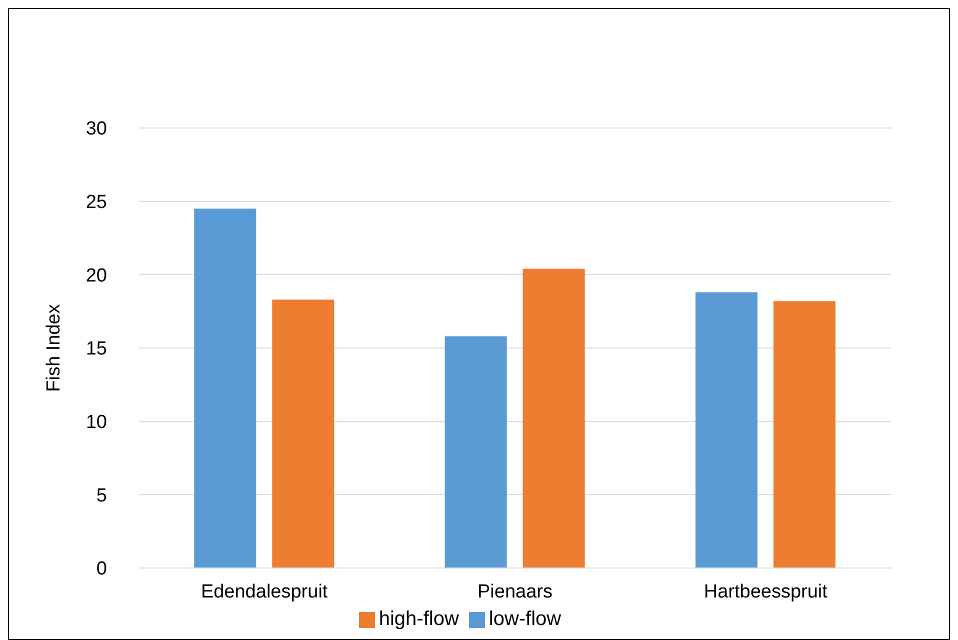  Describe the element at coordinates (418, 619) in the screenshot. I see `legend-label: high-flow` at that location.